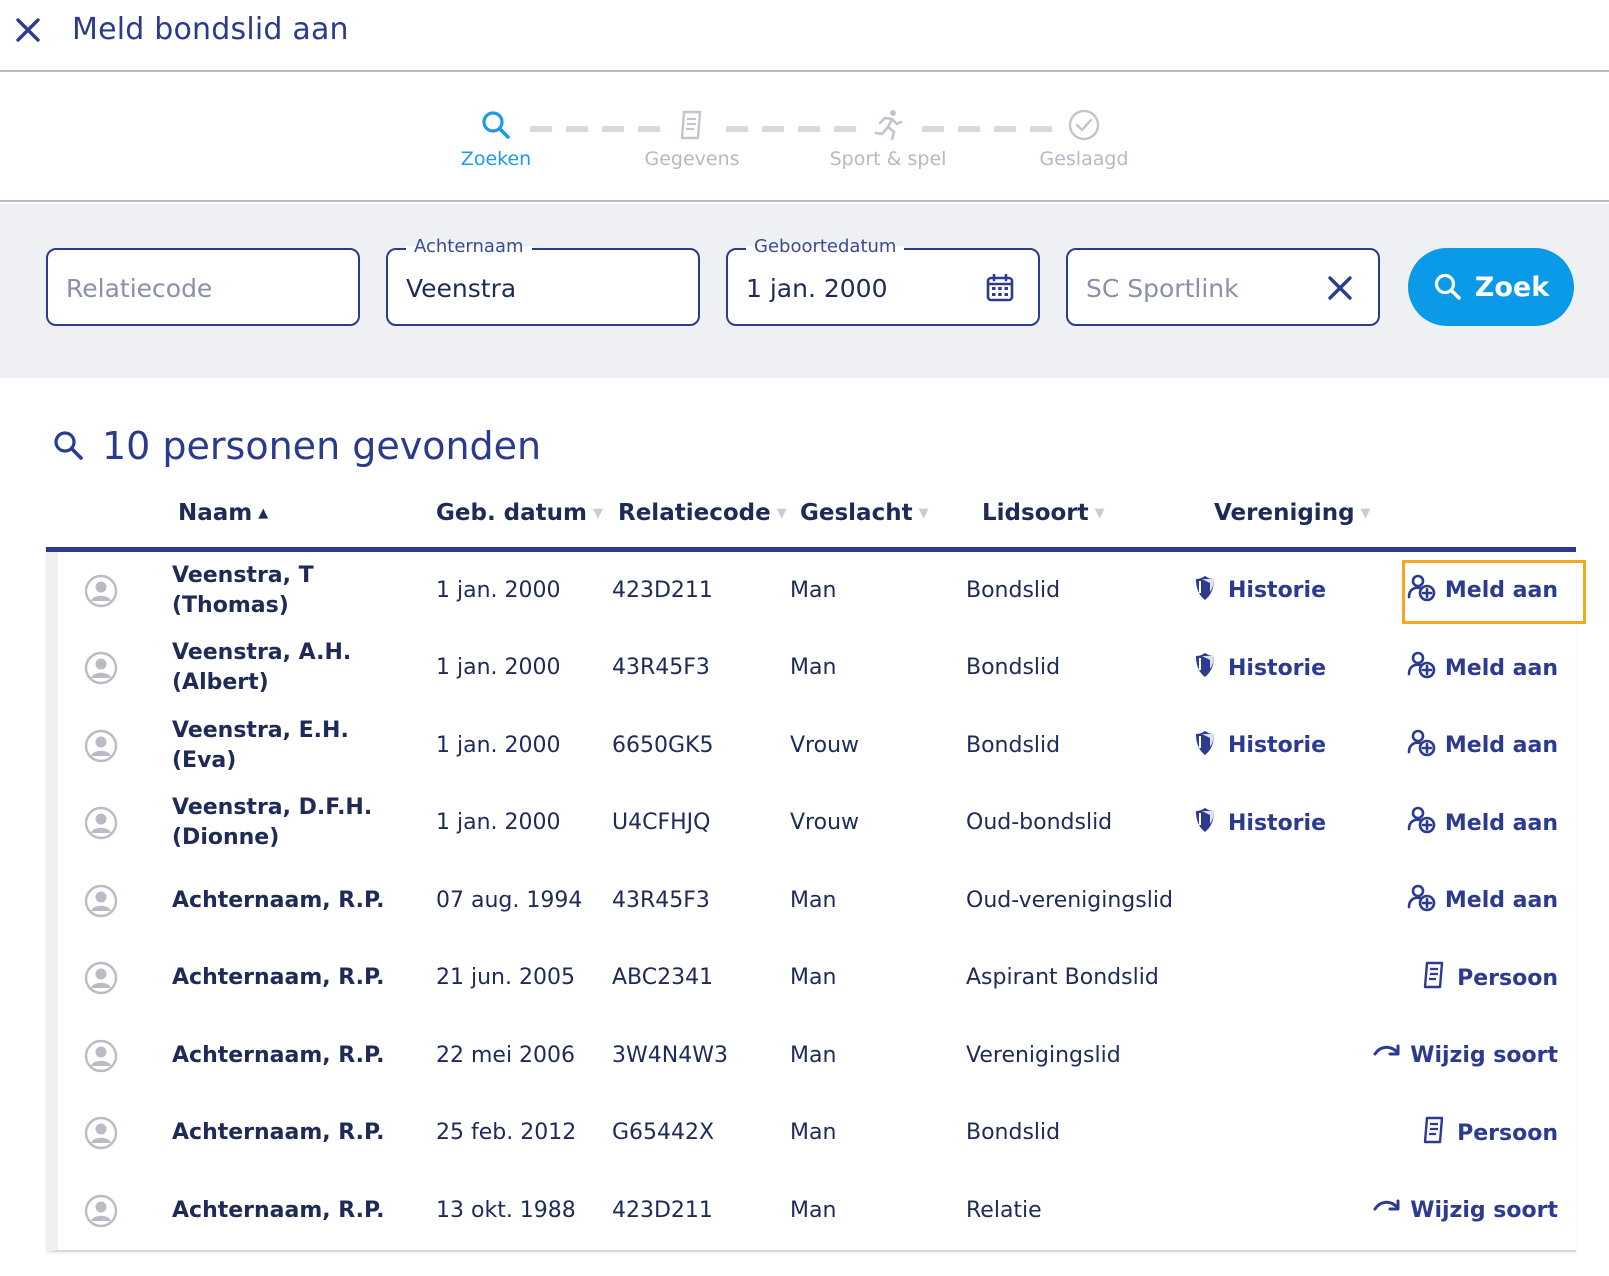 This screenshot has height=1276, width=1609. I want to click on clear-icon, so click(1340, 288).